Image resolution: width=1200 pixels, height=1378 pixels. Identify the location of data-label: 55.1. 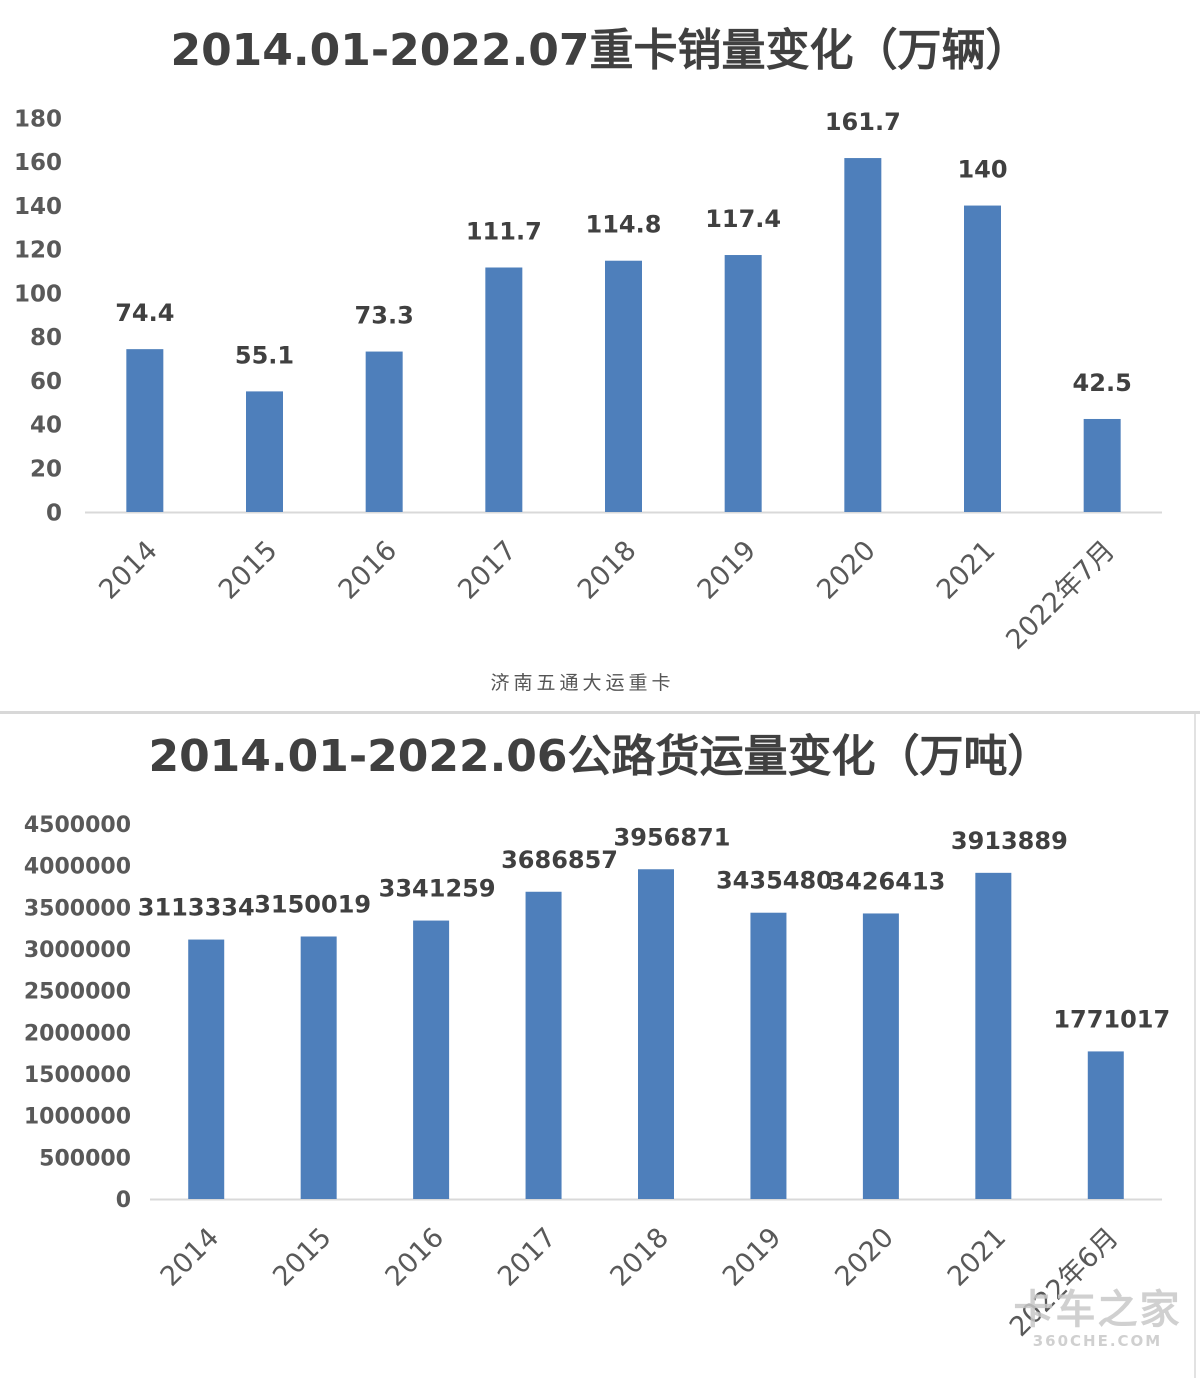
(264, 355).